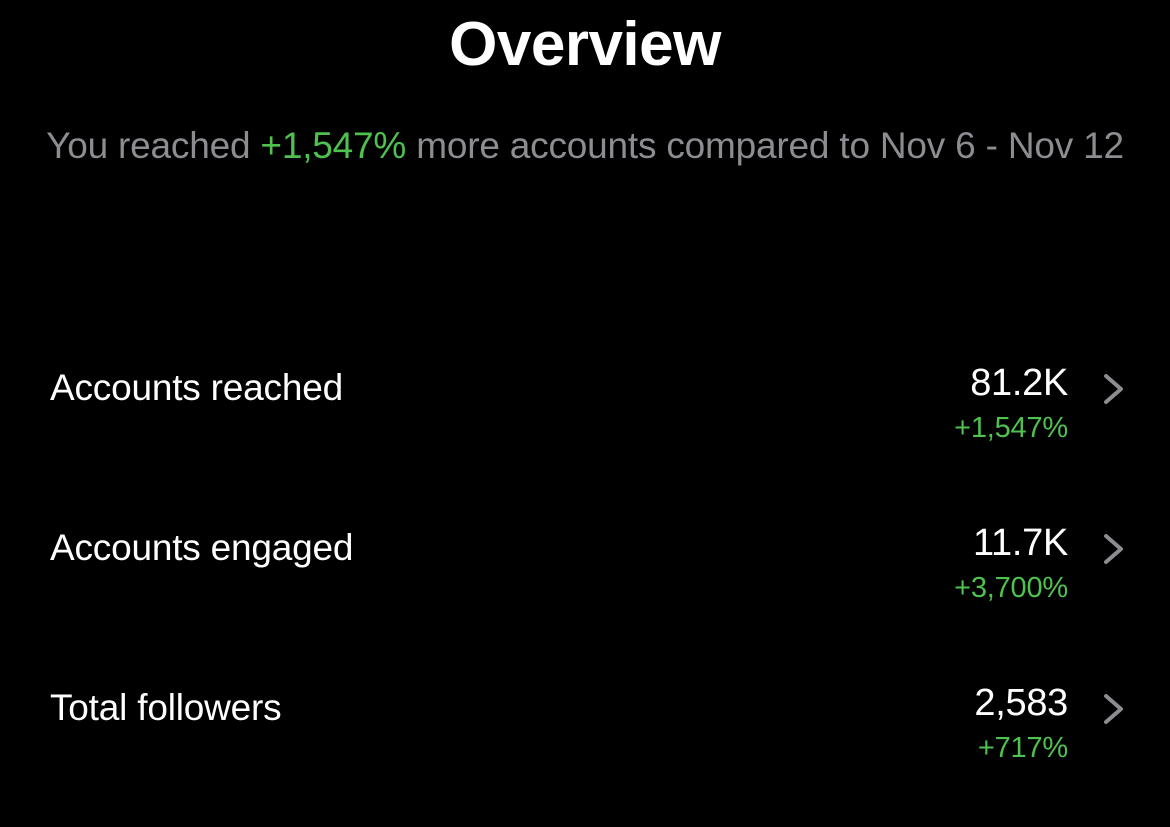 The height and width of the screenshot is (827, 1170). What do you see at coordinates (1021, 703) in the screenshot?
I see `metric-value: 2,583` at bounding box center [1021, 703].